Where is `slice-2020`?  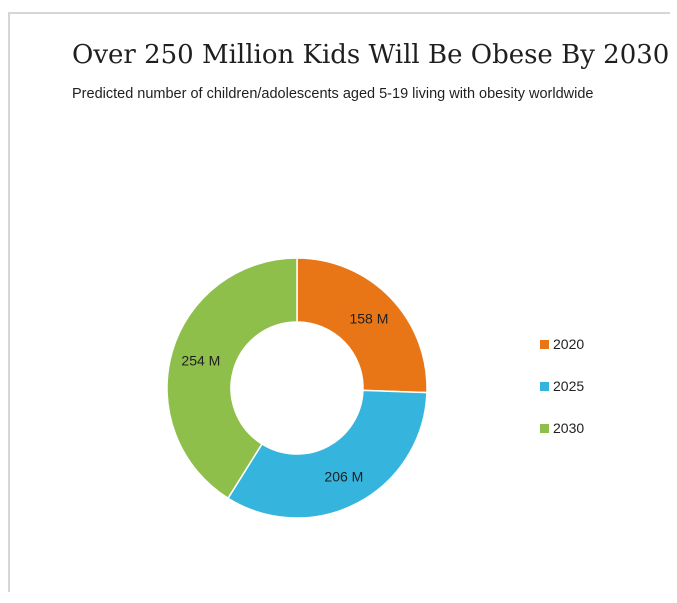
slice-2020 is located at coordinates (362, 325).